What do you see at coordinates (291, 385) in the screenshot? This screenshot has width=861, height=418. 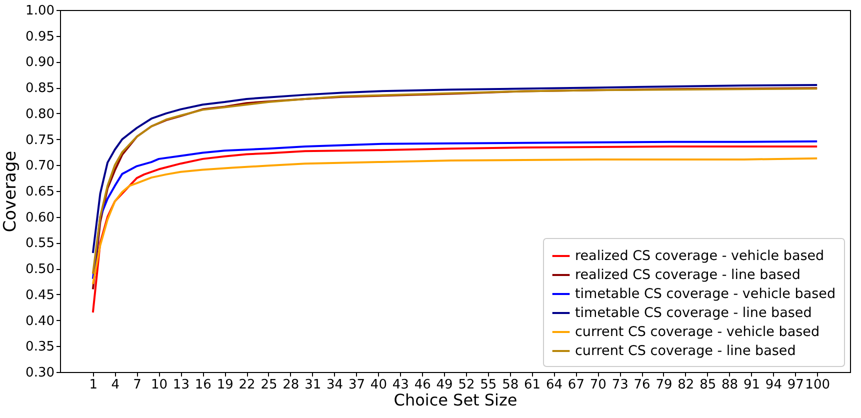 I see `x-tick-label: 28` at bounding box center [291, 385].